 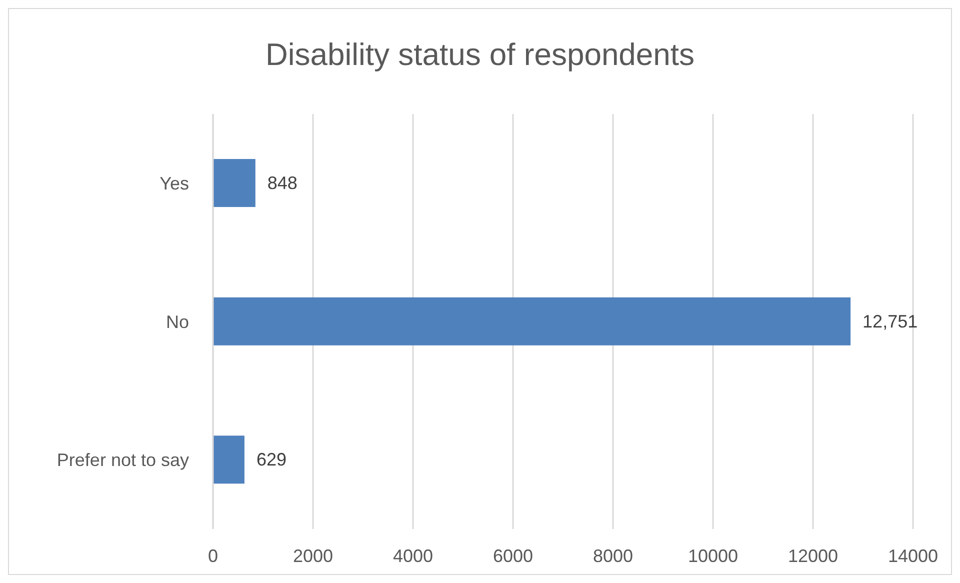 I want to click on data-label: 848, so click(x=282, y=183).